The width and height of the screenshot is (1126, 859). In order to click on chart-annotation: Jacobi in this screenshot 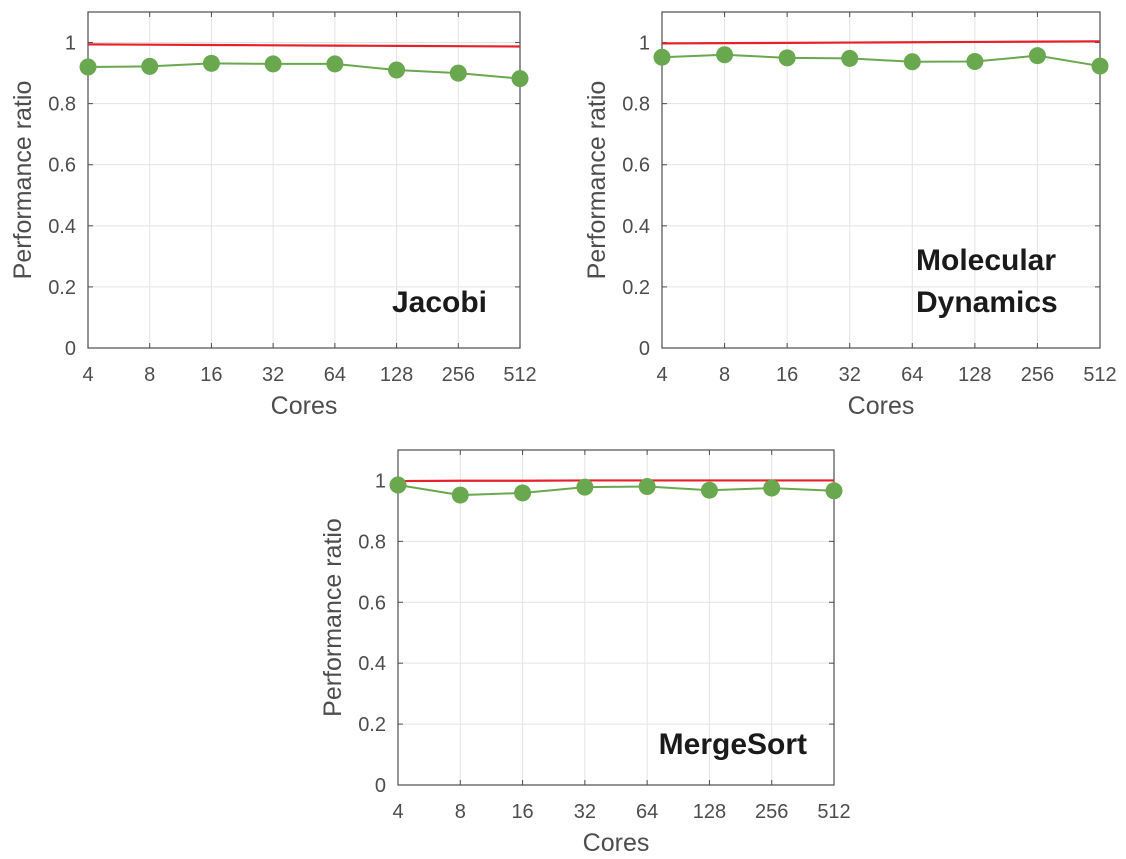, I will do `click(439, 302)`.